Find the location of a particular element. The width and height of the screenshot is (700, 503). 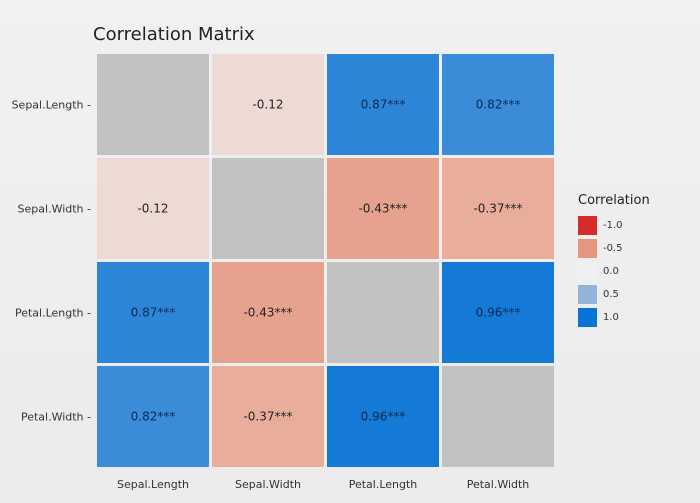

x-tick-label: Sepal.Width is located at coordinates (268, 484).